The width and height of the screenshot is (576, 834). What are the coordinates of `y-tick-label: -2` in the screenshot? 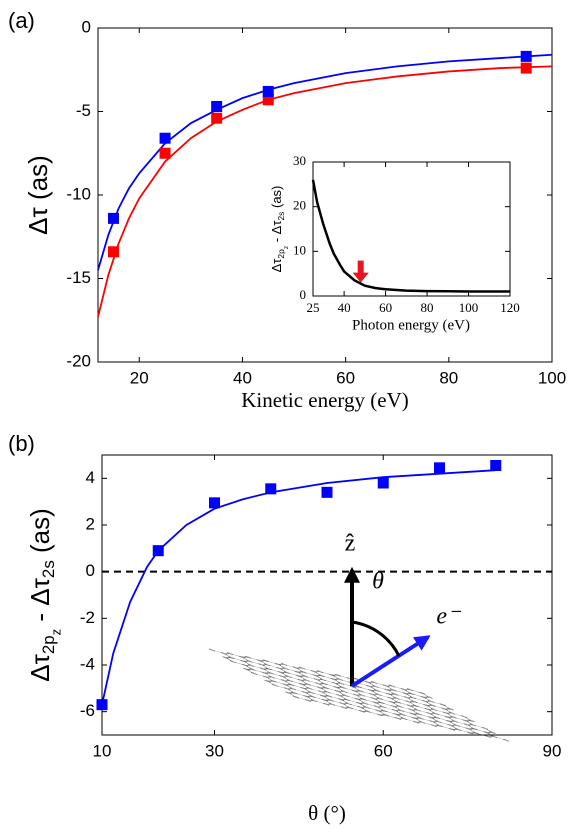 It's located at (87, 617).